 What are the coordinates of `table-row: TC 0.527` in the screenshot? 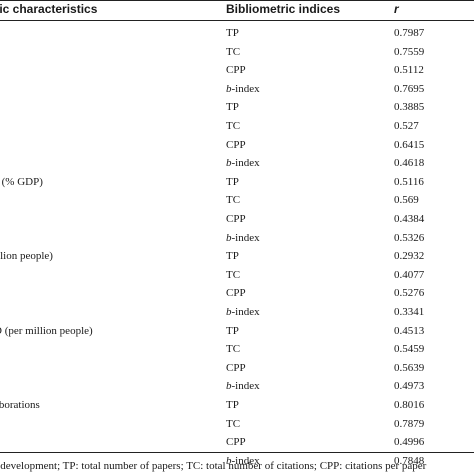 It's located at (237, 128).